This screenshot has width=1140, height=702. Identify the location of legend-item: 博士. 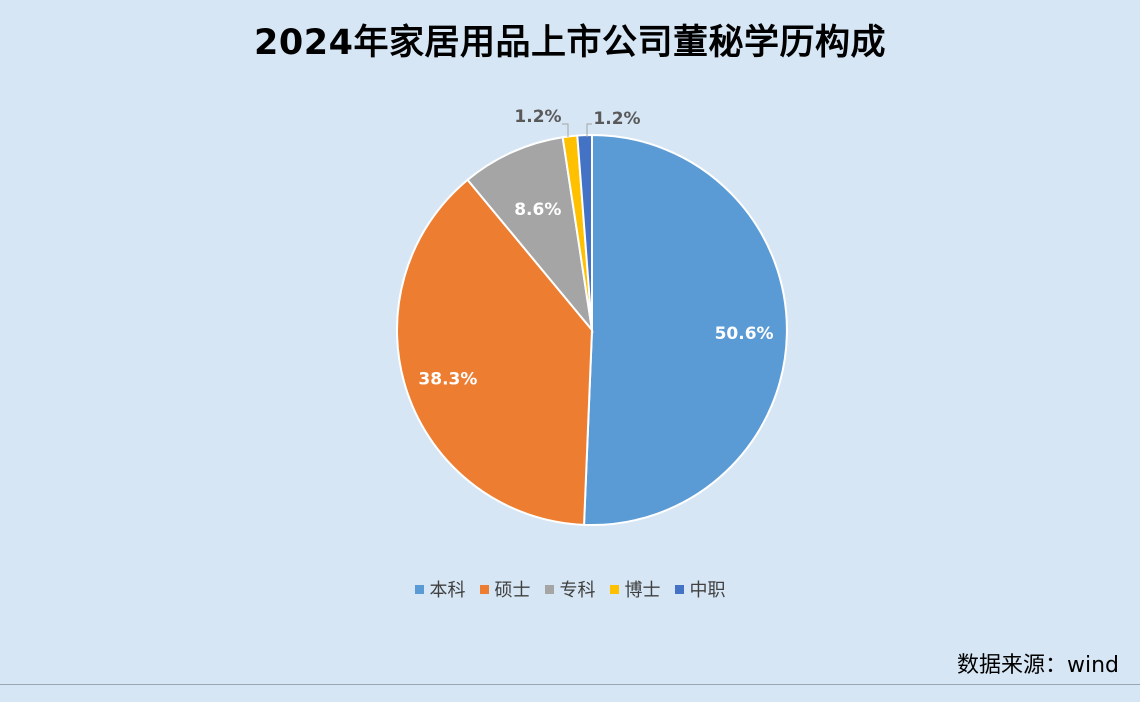
(635, 589).